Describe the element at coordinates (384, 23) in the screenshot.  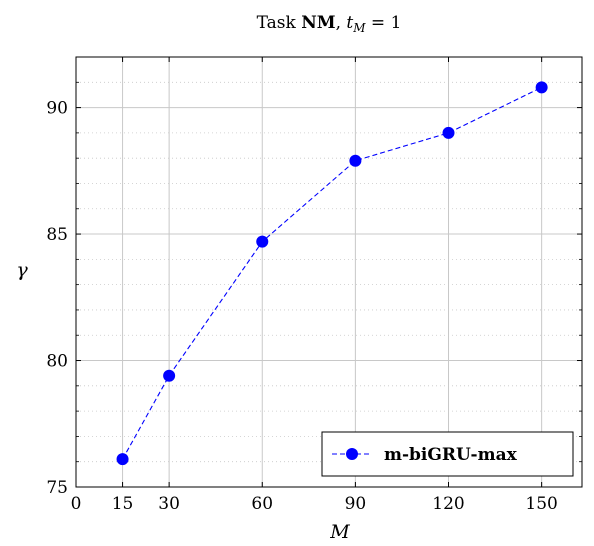
I see `title-equation: = 1` at that location.